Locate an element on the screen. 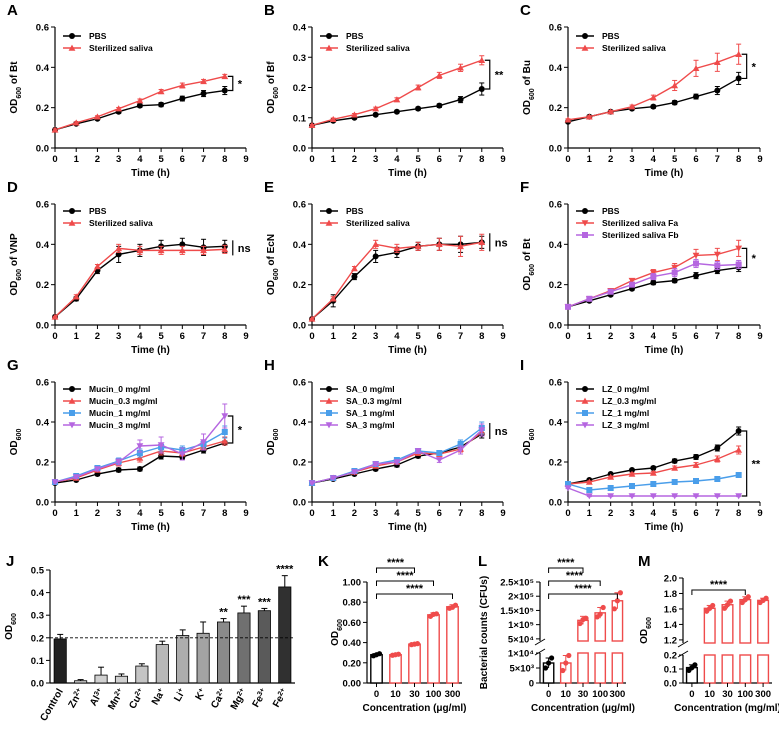  y-tick-label: 0.6 is located at coordinates (42, 205).